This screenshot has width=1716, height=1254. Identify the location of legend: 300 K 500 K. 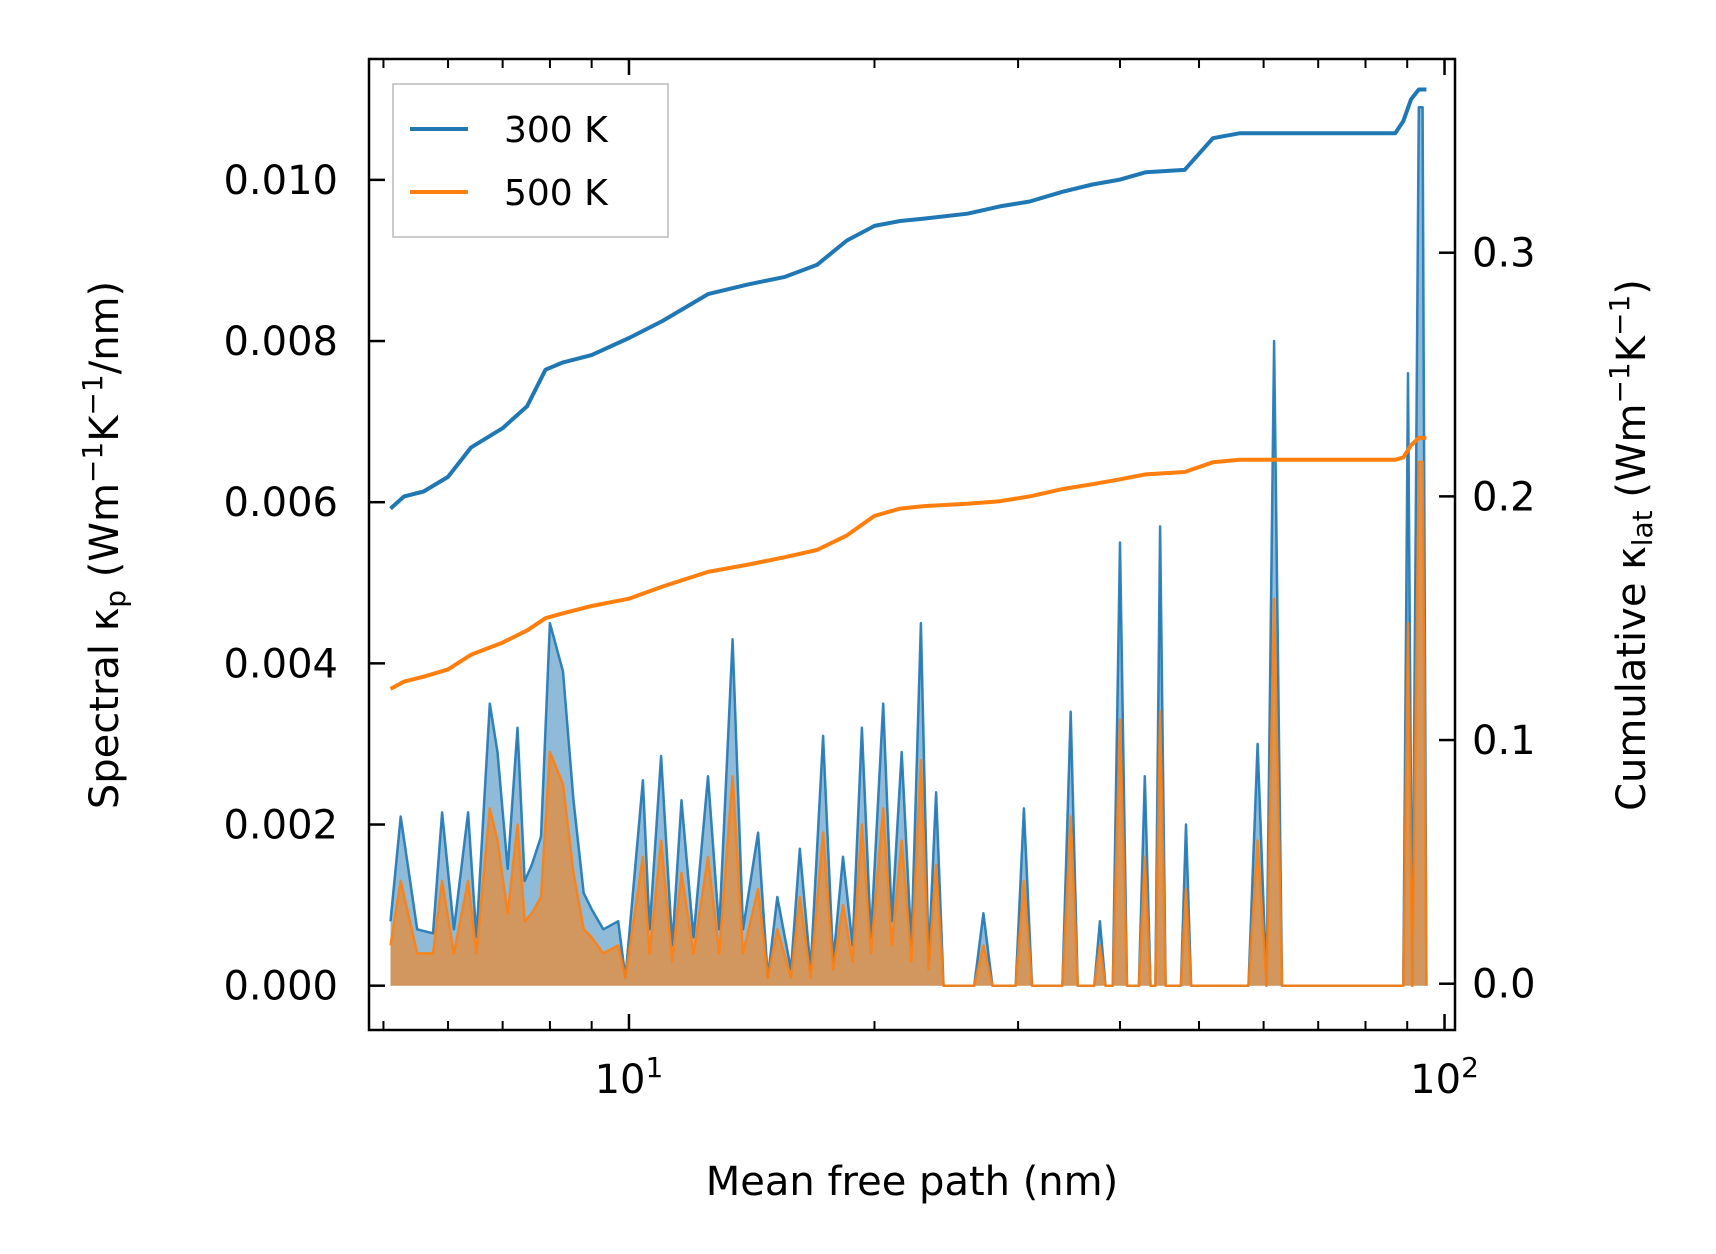
(530, 160).